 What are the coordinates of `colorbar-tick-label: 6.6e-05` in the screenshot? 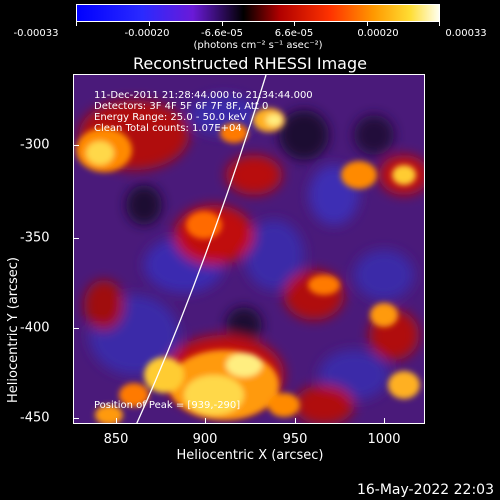 It's located at (294, 33).